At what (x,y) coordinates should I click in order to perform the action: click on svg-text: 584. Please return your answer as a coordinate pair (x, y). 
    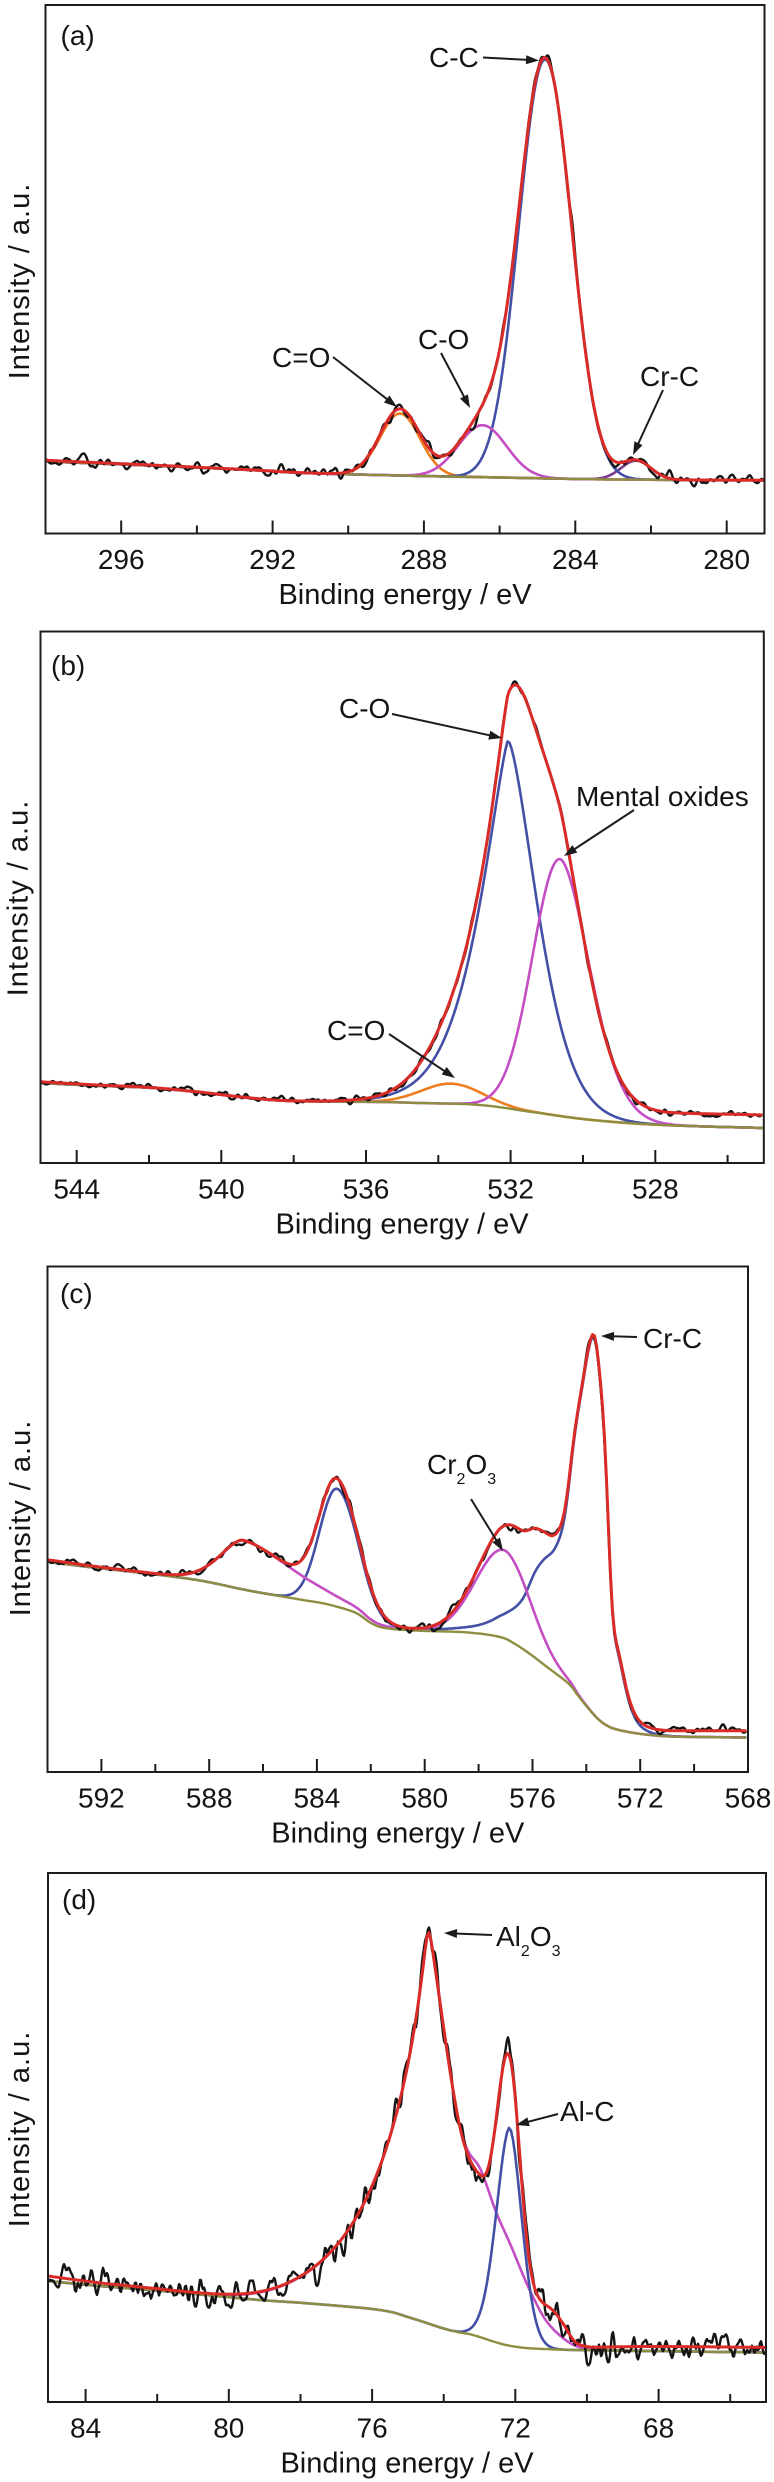
    Looking at the image, I should click on (317, 1798).